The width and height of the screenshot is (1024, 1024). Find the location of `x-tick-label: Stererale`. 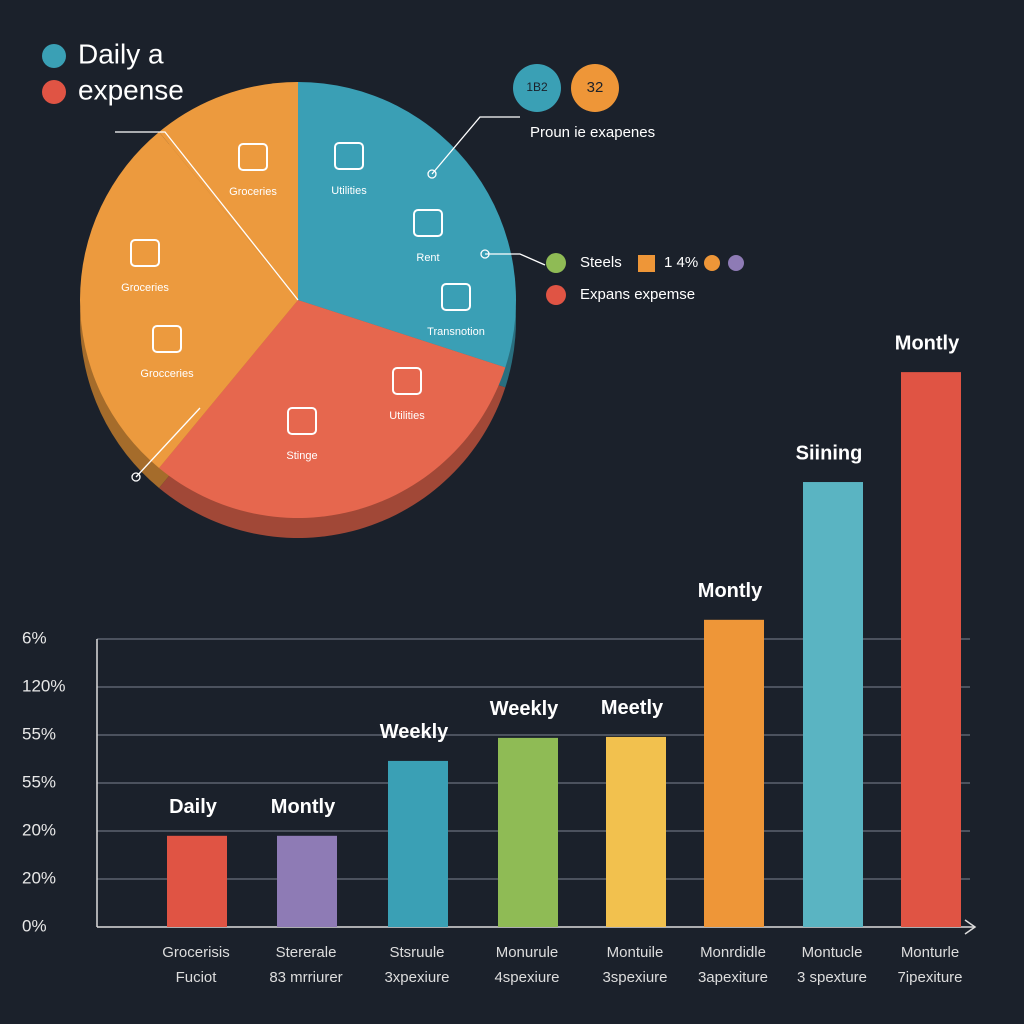

x-tick-label: Stererale is located at coordinates (306, 952).